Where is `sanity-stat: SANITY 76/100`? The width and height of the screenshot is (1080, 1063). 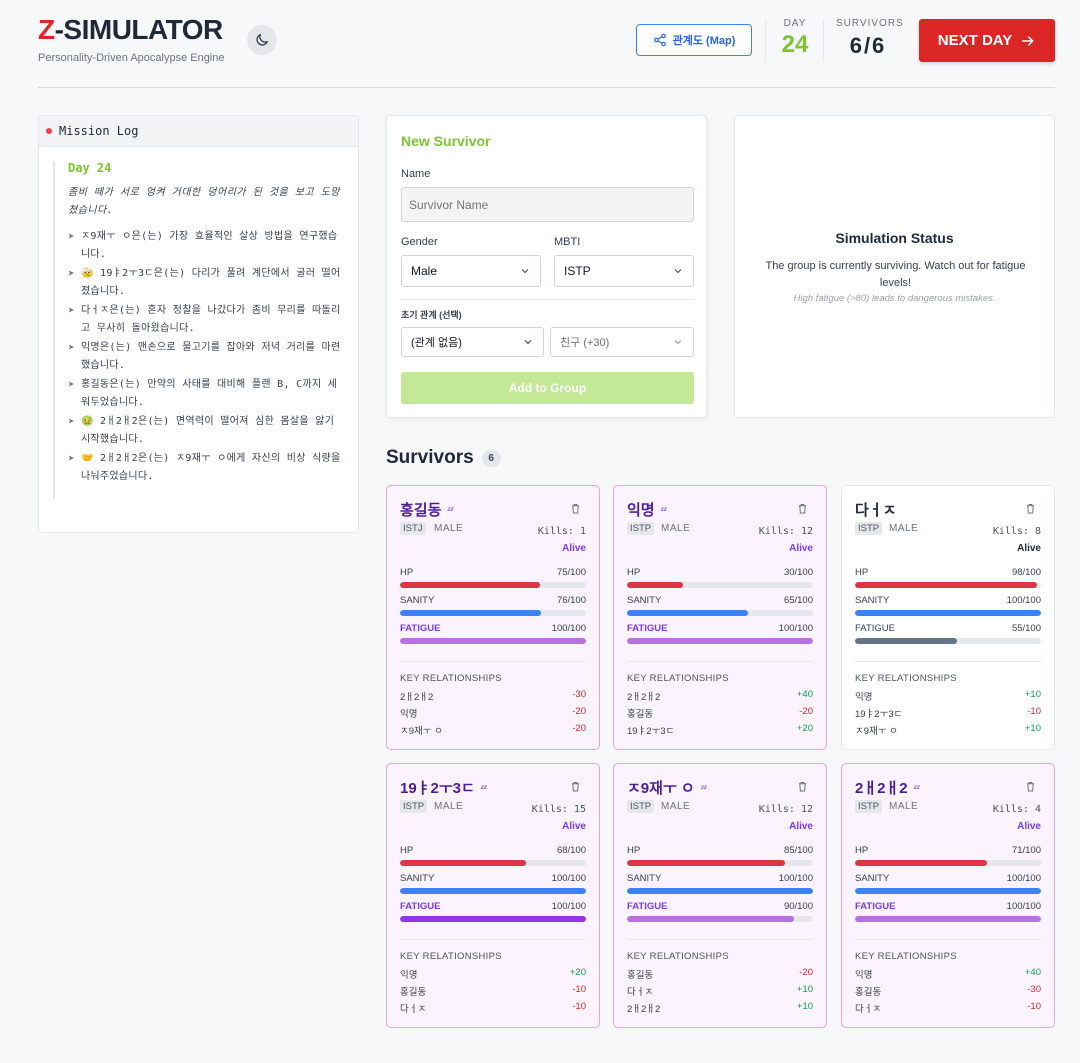 sanity-stat: SANITY 76/100 is located at coordinates (493, 605).